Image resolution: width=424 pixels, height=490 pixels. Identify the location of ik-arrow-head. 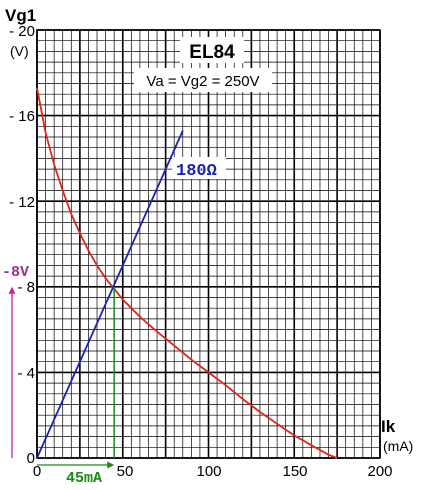
(111, 465).